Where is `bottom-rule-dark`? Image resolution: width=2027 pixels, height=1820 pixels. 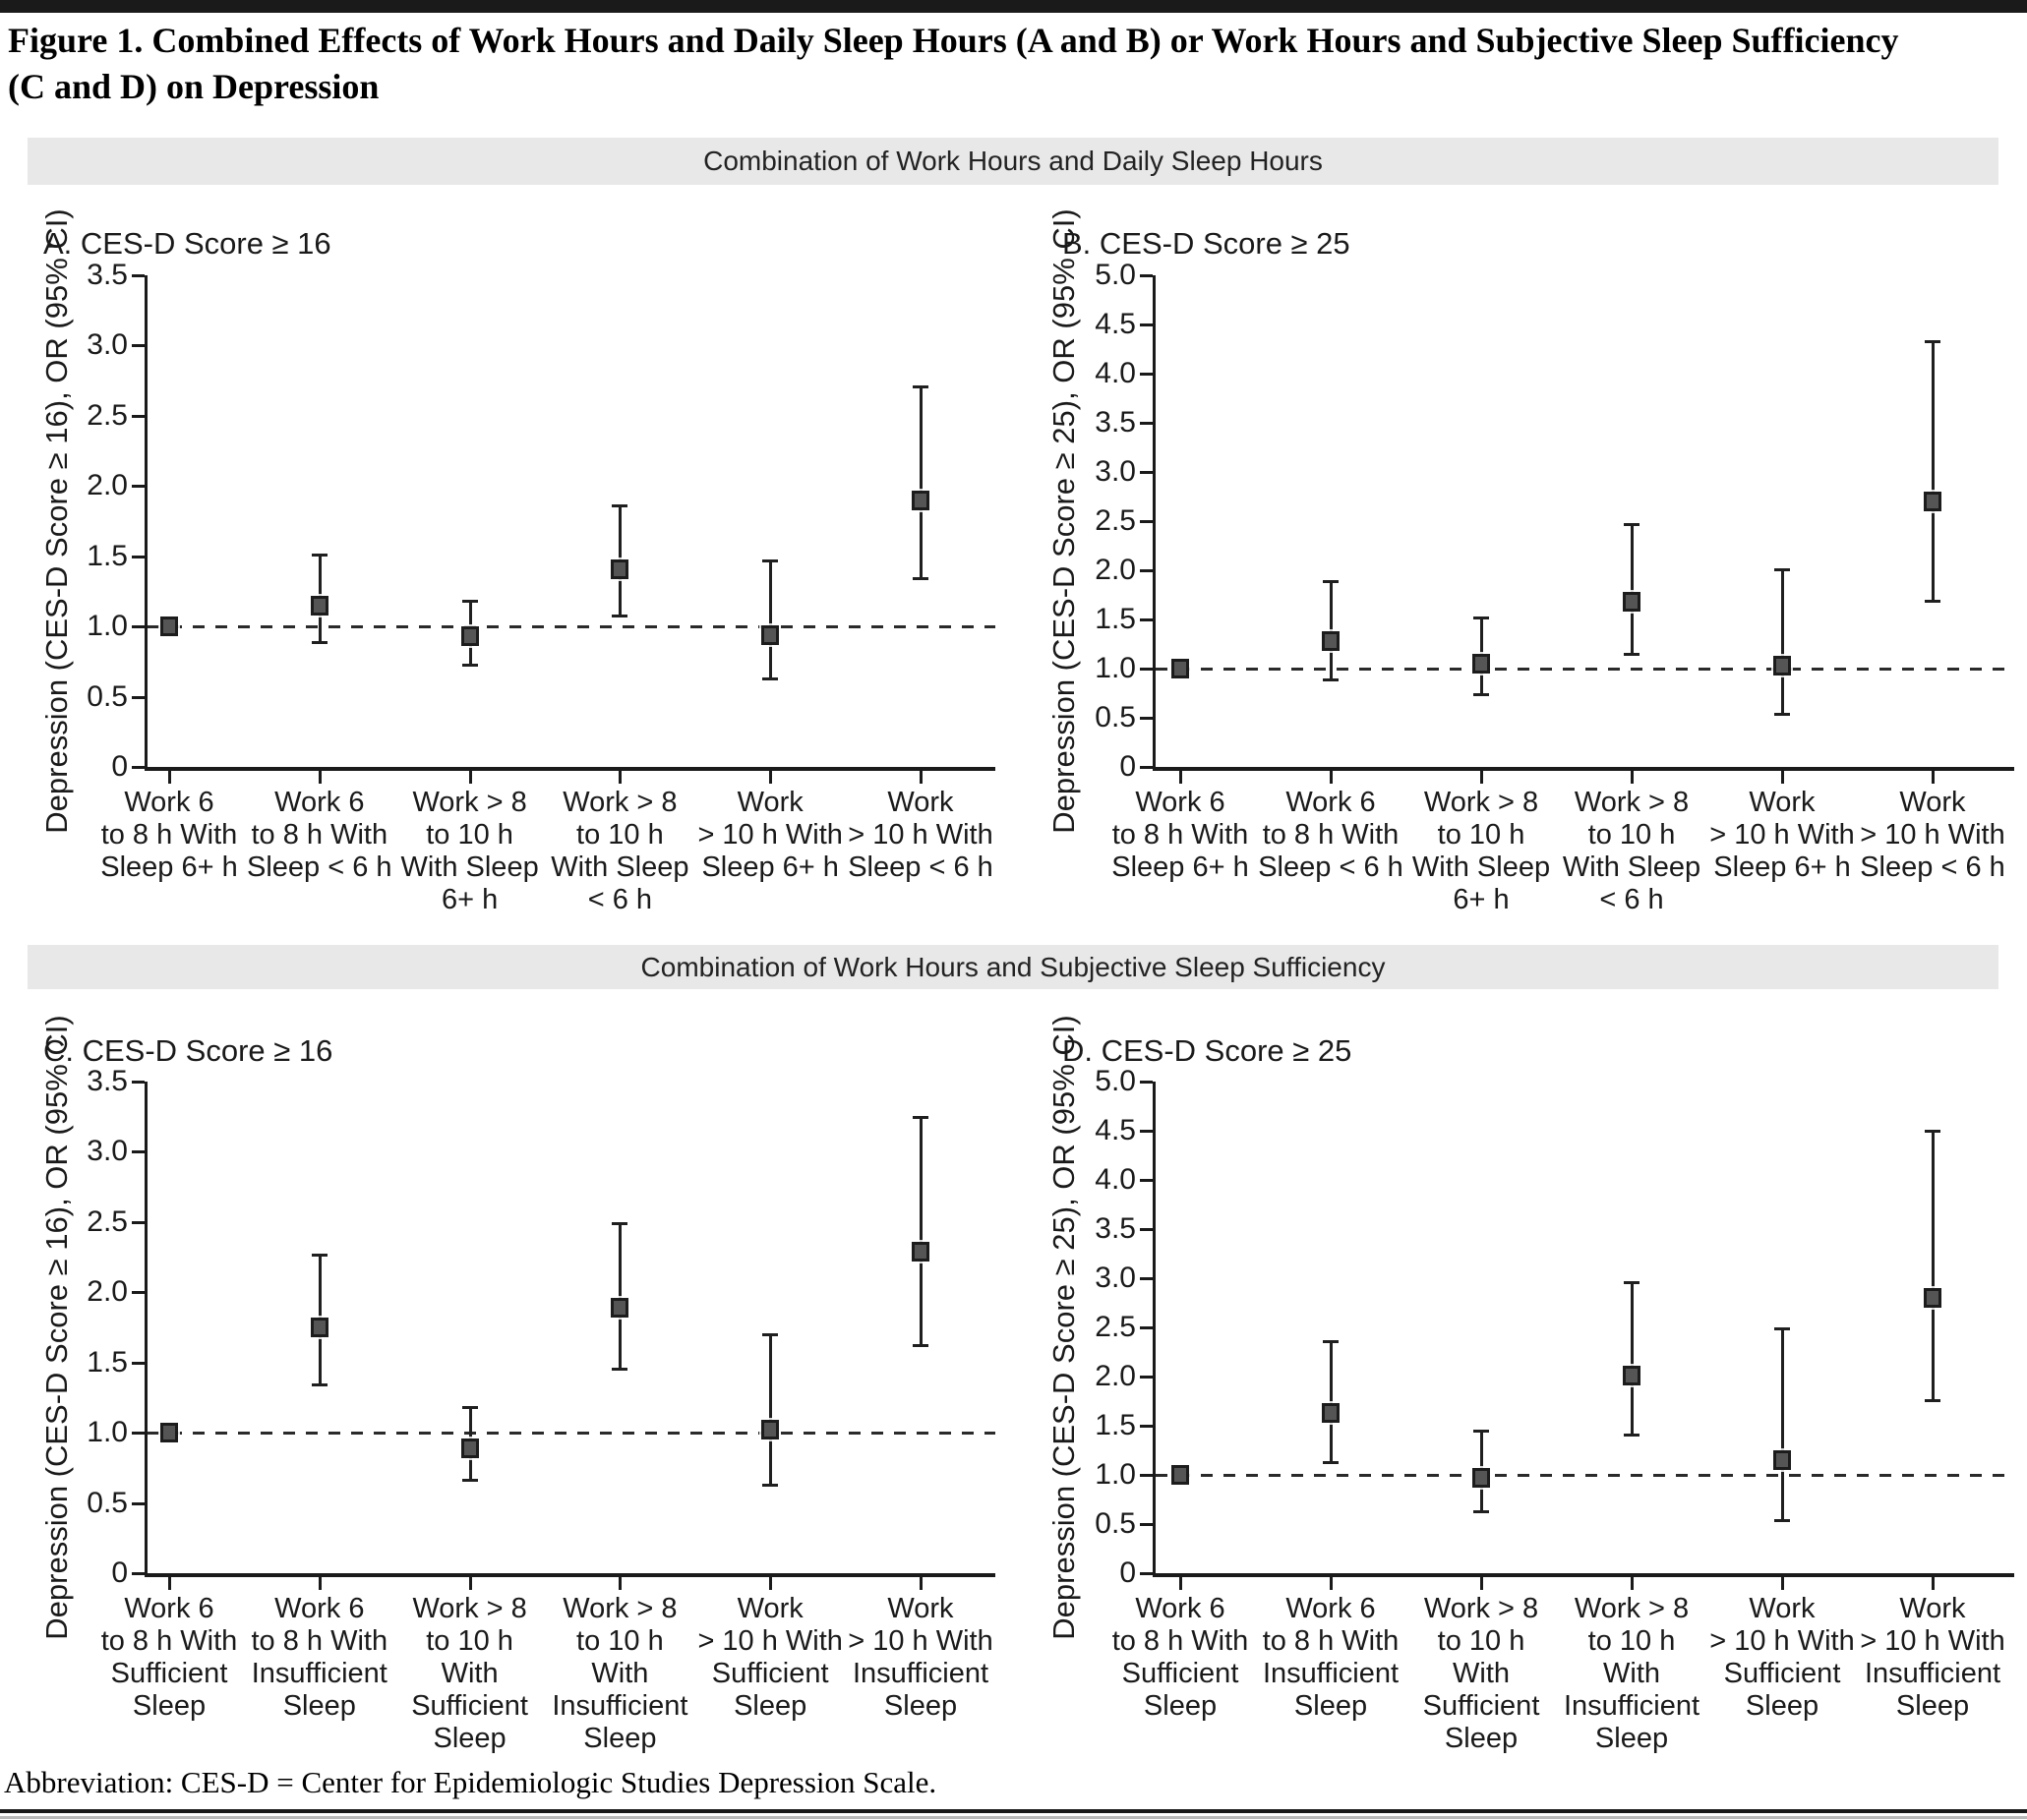 bottom-rule-dark is located at coordinates (1013, 1811).